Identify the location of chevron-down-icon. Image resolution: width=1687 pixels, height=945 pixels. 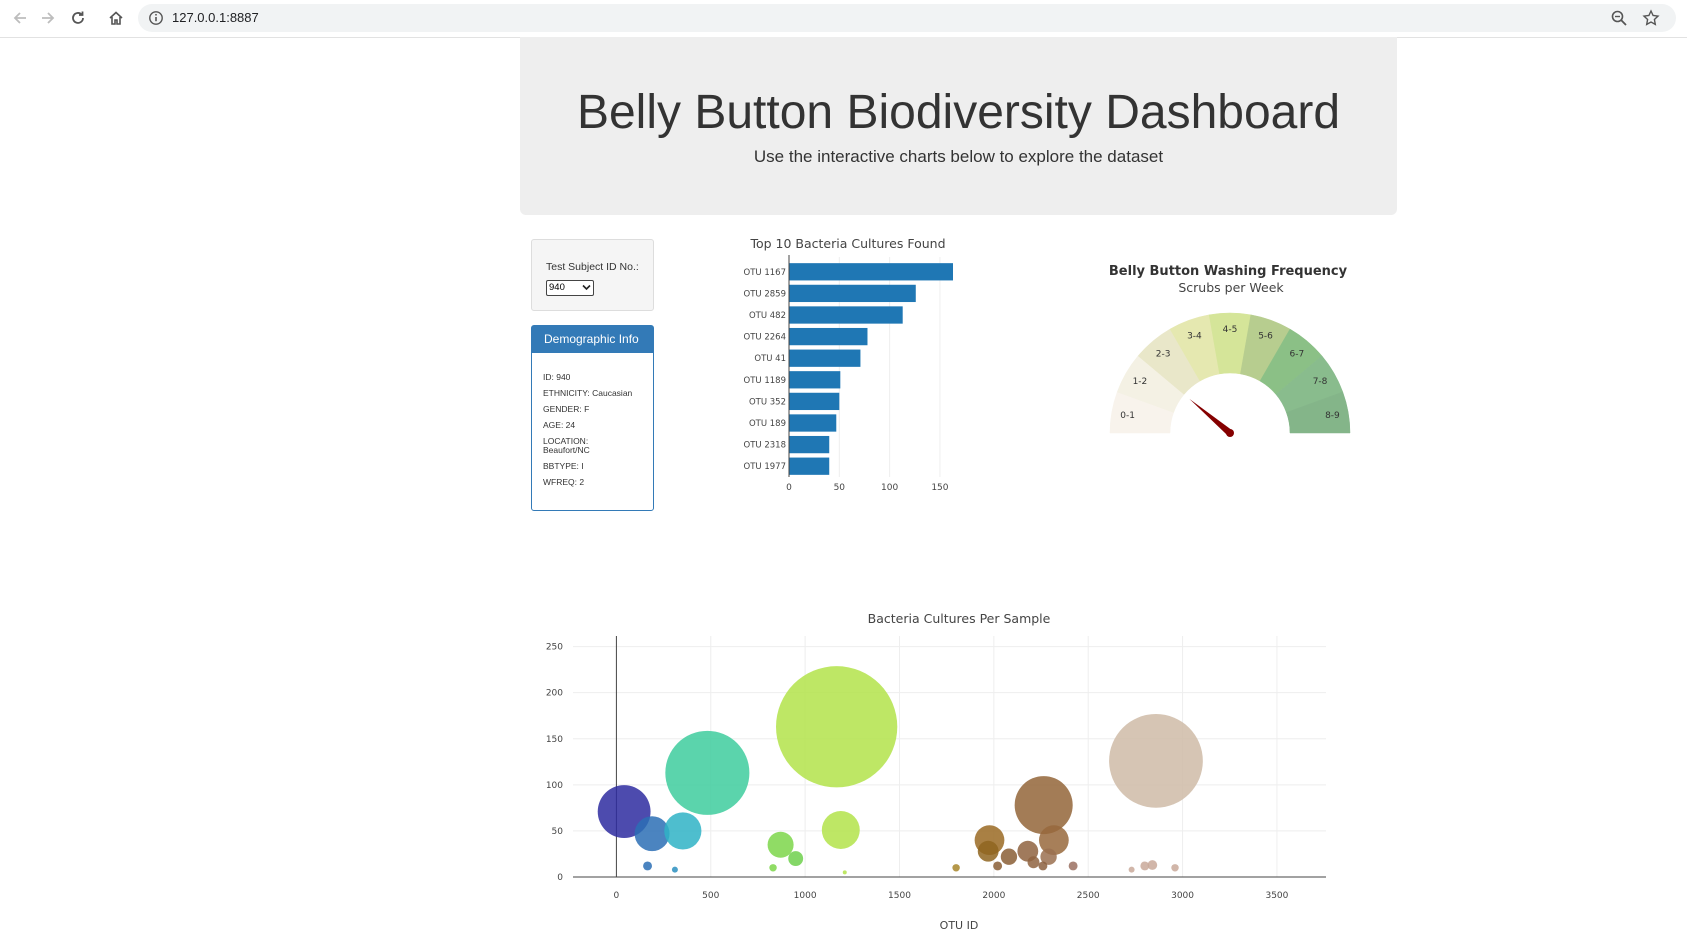
(586, 287).